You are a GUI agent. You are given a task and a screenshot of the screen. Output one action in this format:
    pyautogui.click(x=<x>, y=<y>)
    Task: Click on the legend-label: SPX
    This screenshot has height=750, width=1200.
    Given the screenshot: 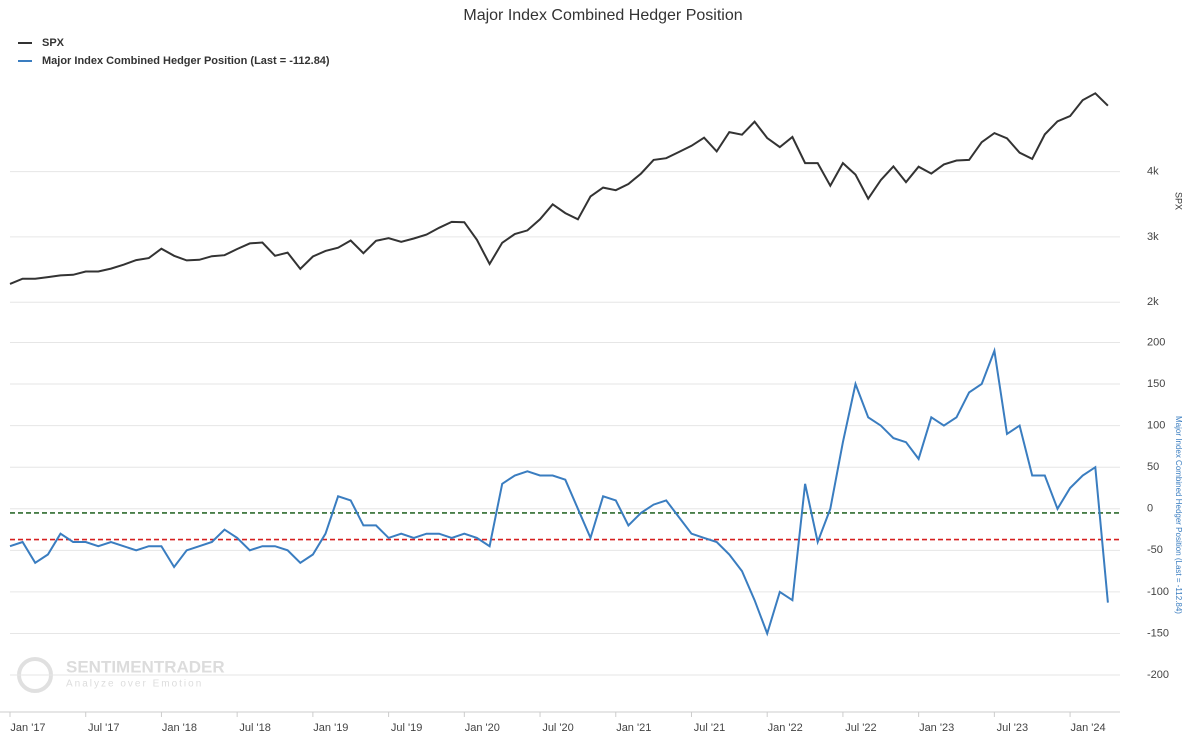 What is the action you would take?
    pyautogui.click(x=53, y=43)
    